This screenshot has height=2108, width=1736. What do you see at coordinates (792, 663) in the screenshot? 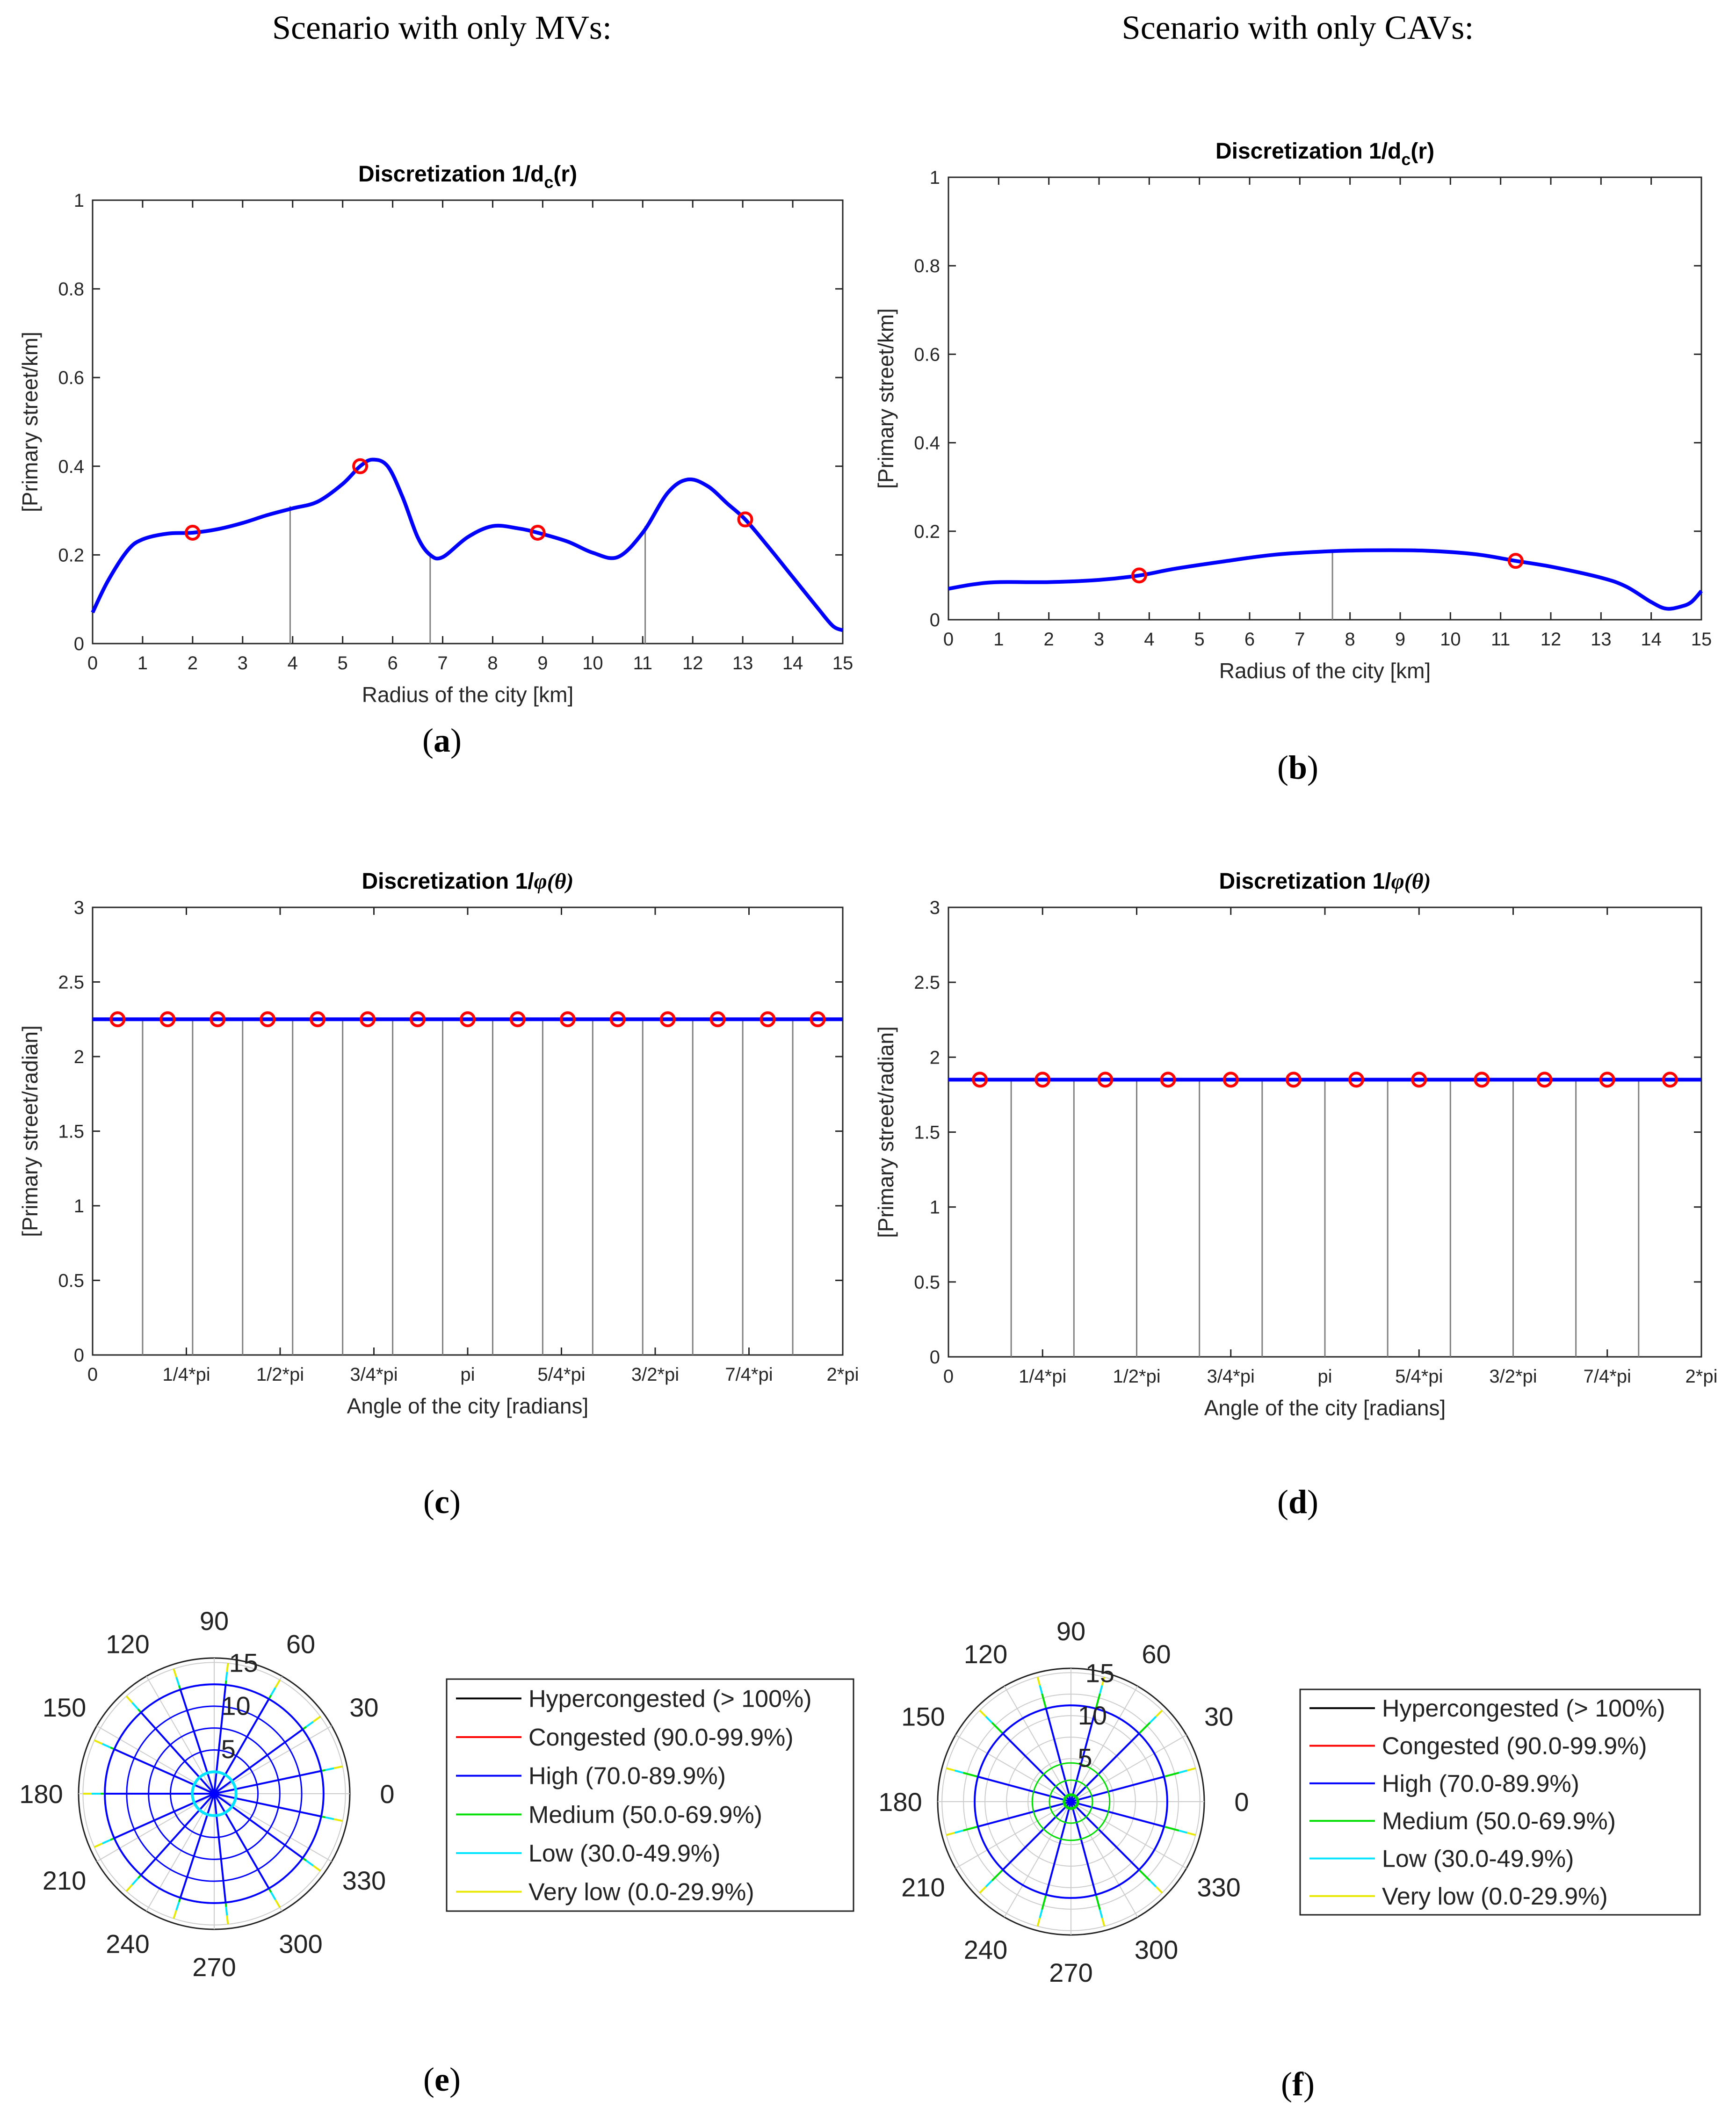
I see `x-tick-label: 14` at bounding box center [792, 663].